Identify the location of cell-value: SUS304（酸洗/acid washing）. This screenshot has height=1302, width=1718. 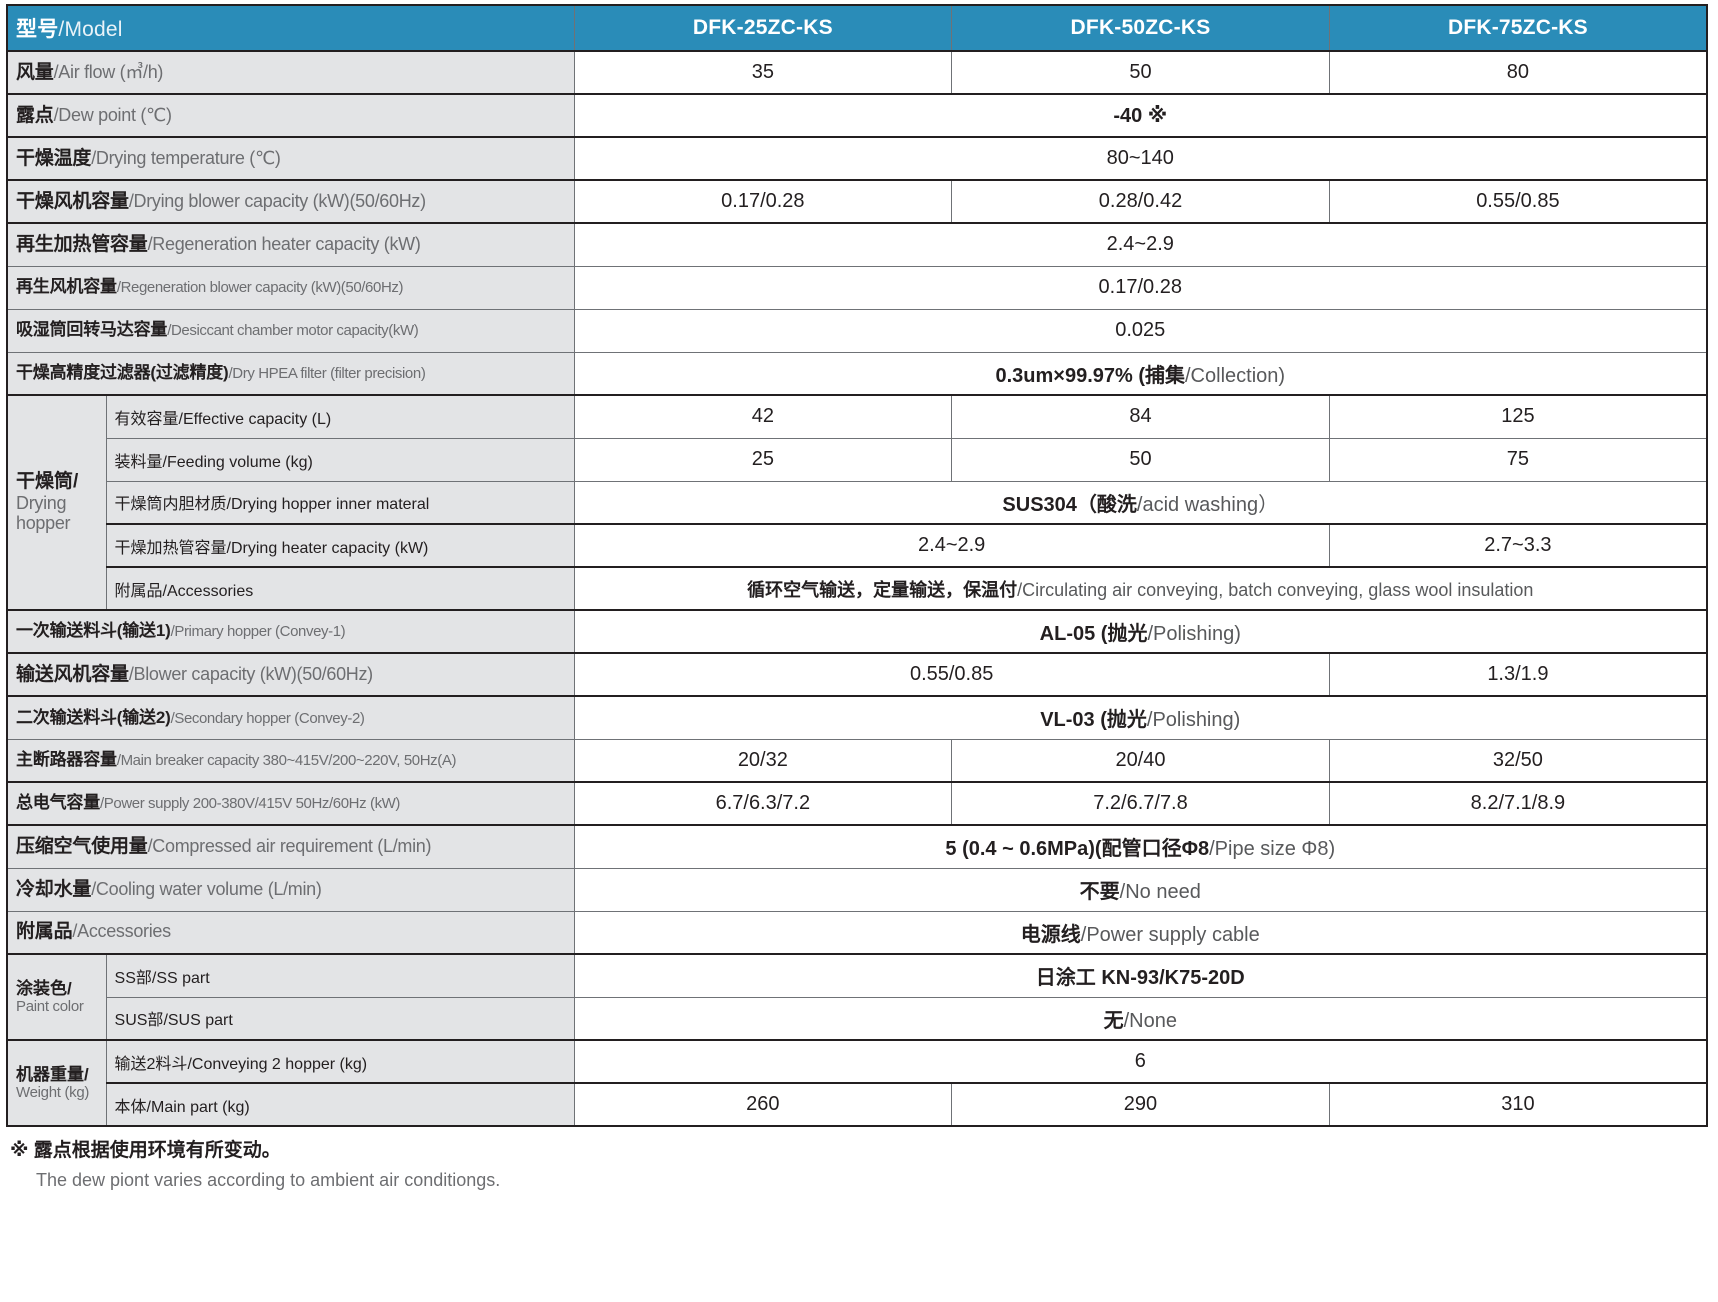
(1140, 502).